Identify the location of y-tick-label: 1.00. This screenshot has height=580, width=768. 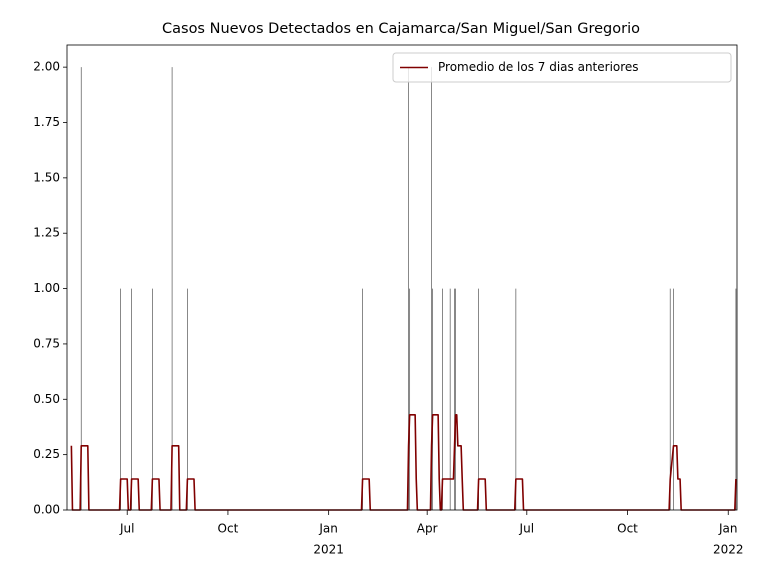
(46, 288).